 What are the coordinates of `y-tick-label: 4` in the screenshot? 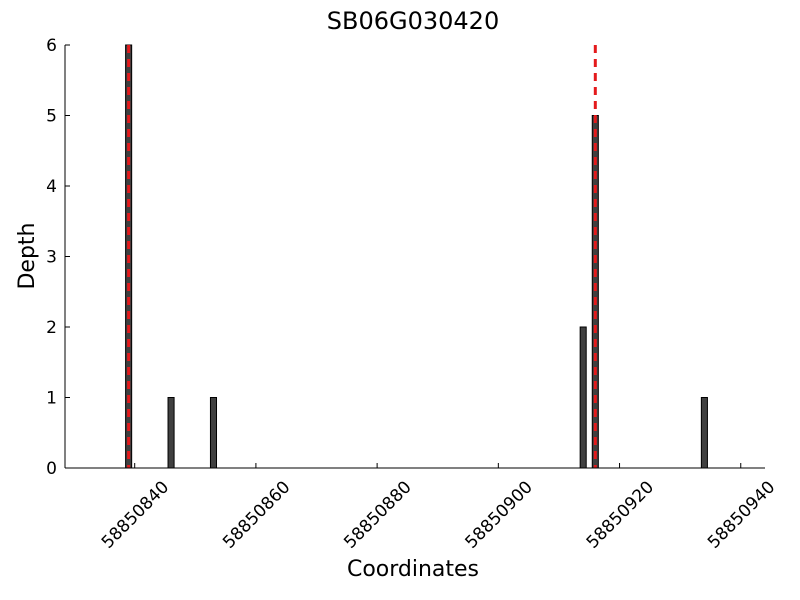 It's located at (51, 187).